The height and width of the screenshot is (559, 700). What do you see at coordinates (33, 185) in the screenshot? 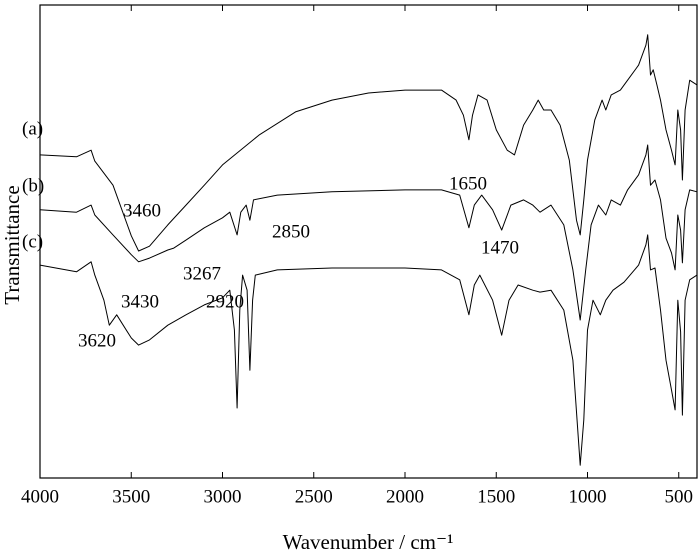
I see `series-label: (b)` at bounding box center [33, 185].